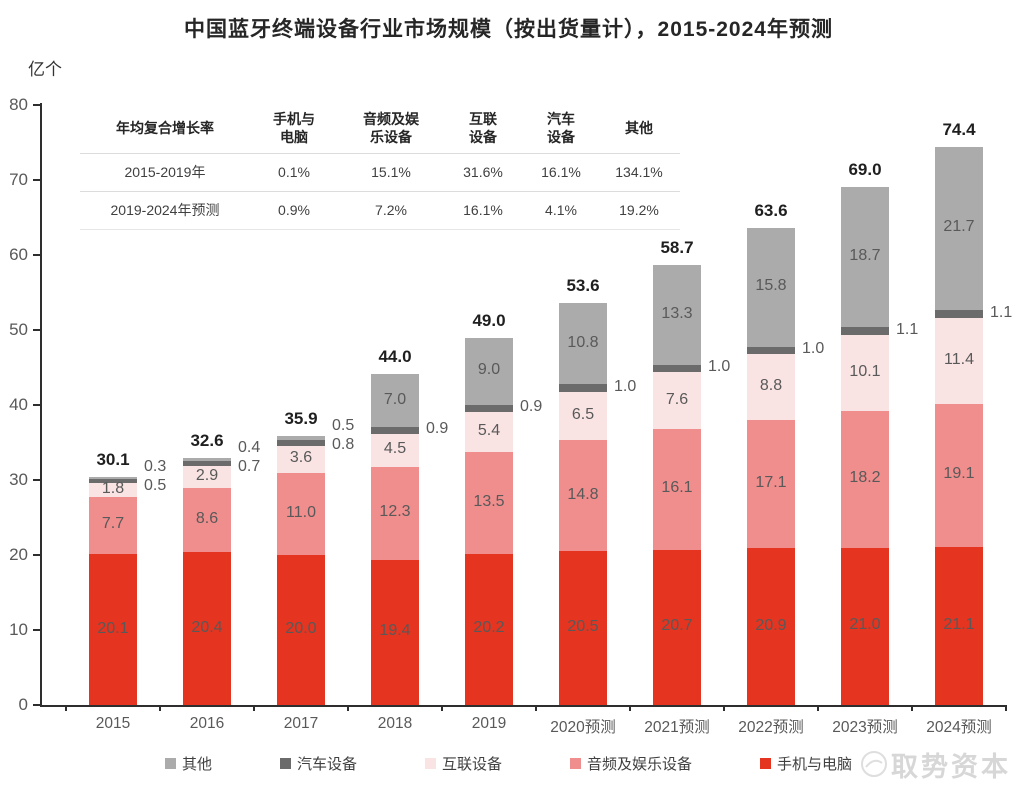  Describe the element at coordinates (583, 727) in the screenshot. I see `x-axis-label-2020预测: 2020预测` at that location.